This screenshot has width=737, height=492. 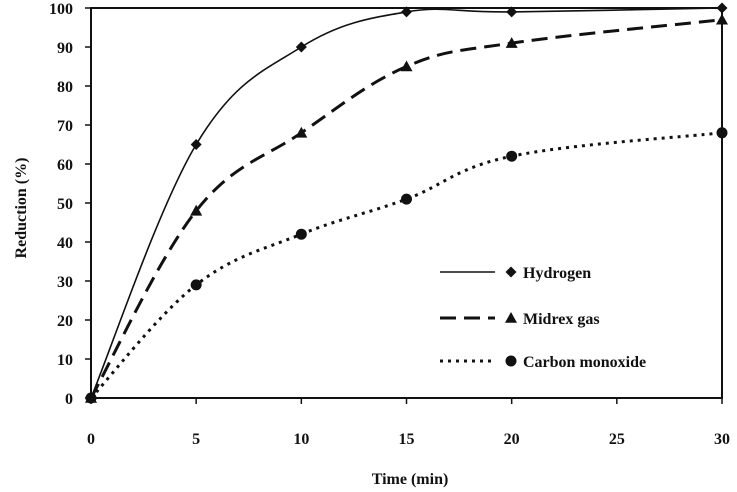 What do you see at coordinates (65, 360) in the screenshot?
I see `y-tick-label: 10` at bounding box center [65, 360].